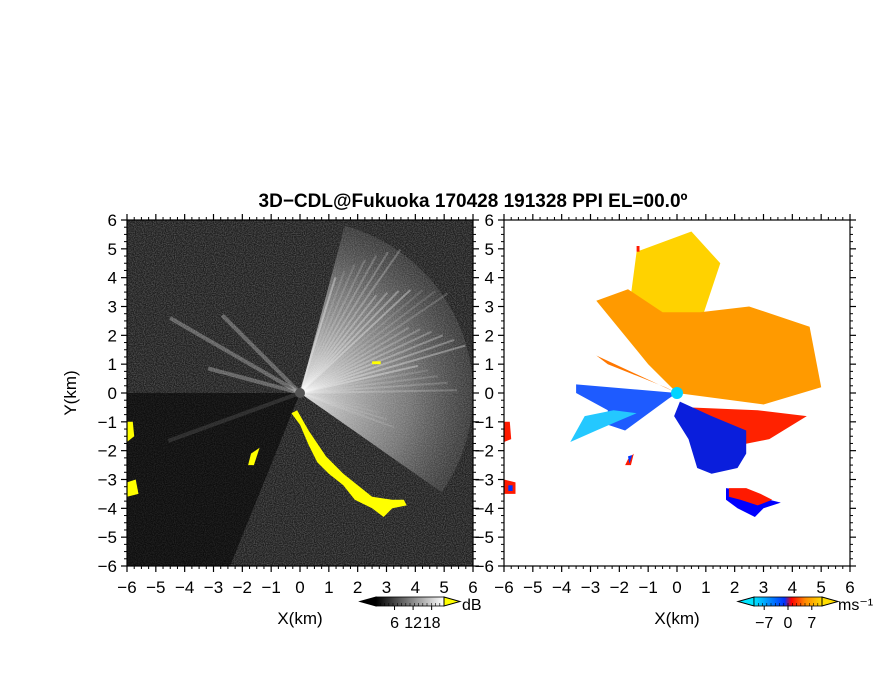 This screenshot has width=880, height=680. What do you see at coordinates (764, 623) in the screenshot?
I see `colorbar-tick-label: −7` at bounding box center [764, 623].